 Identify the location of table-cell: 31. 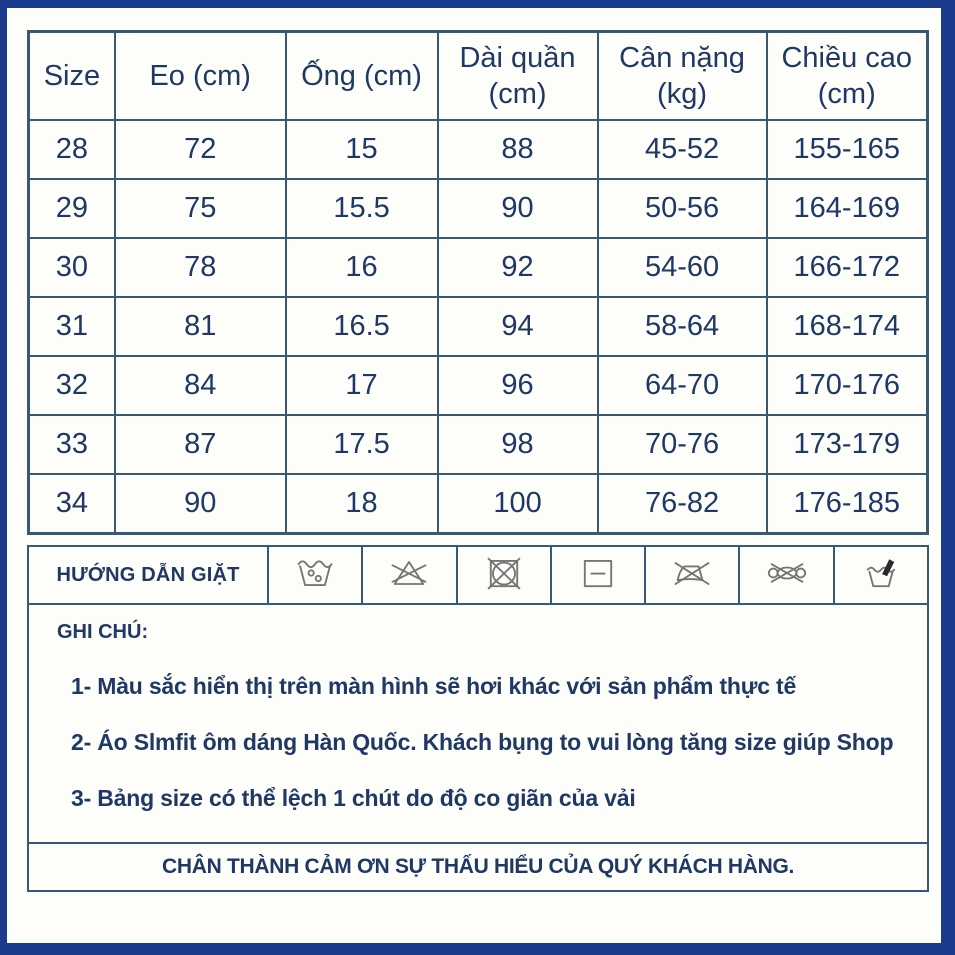
(71, 326).